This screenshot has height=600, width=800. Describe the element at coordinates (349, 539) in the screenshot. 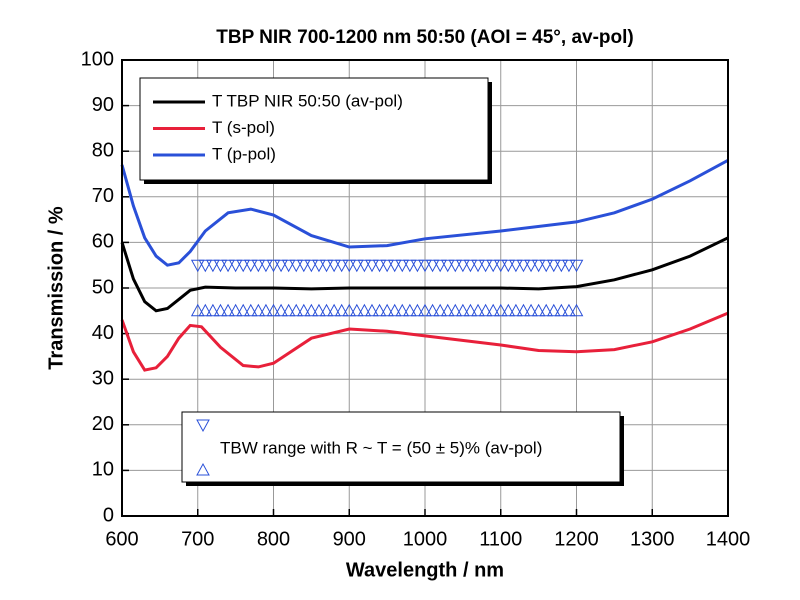

I see `x-tick-label: 900` at that location.